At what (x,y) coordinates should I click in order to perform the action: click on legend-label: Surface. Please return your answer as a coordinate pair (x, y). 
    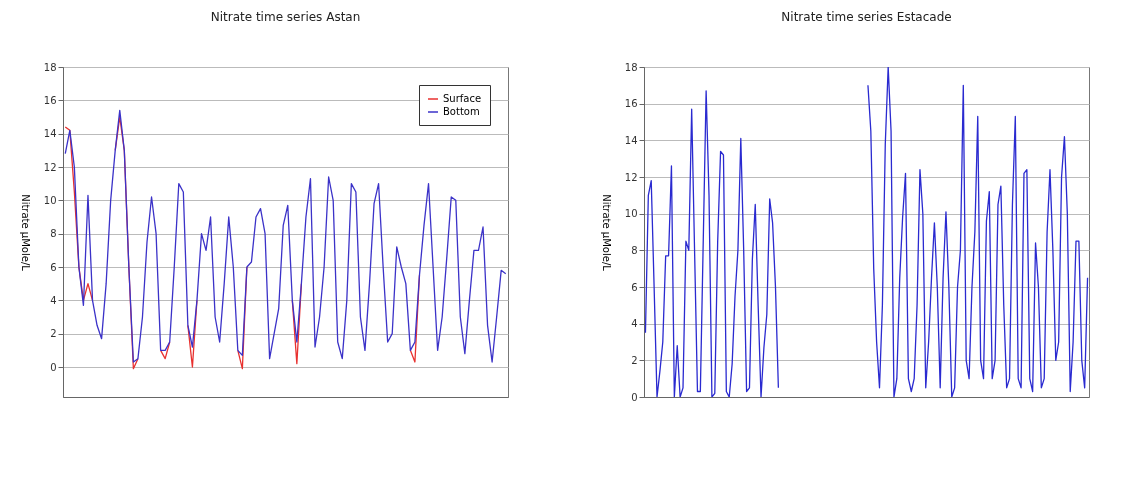
    Looking at the image, I should click on (462, 98).